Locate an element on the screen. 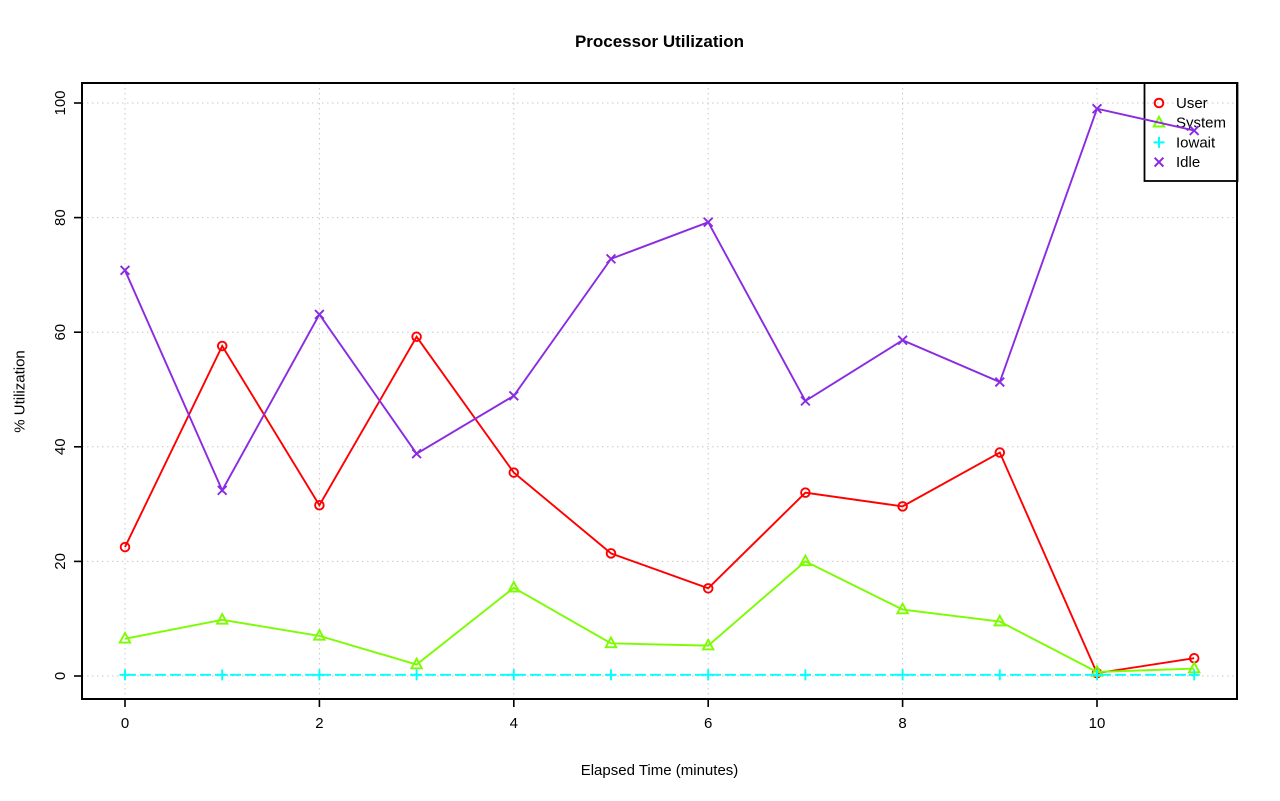  y-tick-label: 100 is located at coordinates (60, 102).